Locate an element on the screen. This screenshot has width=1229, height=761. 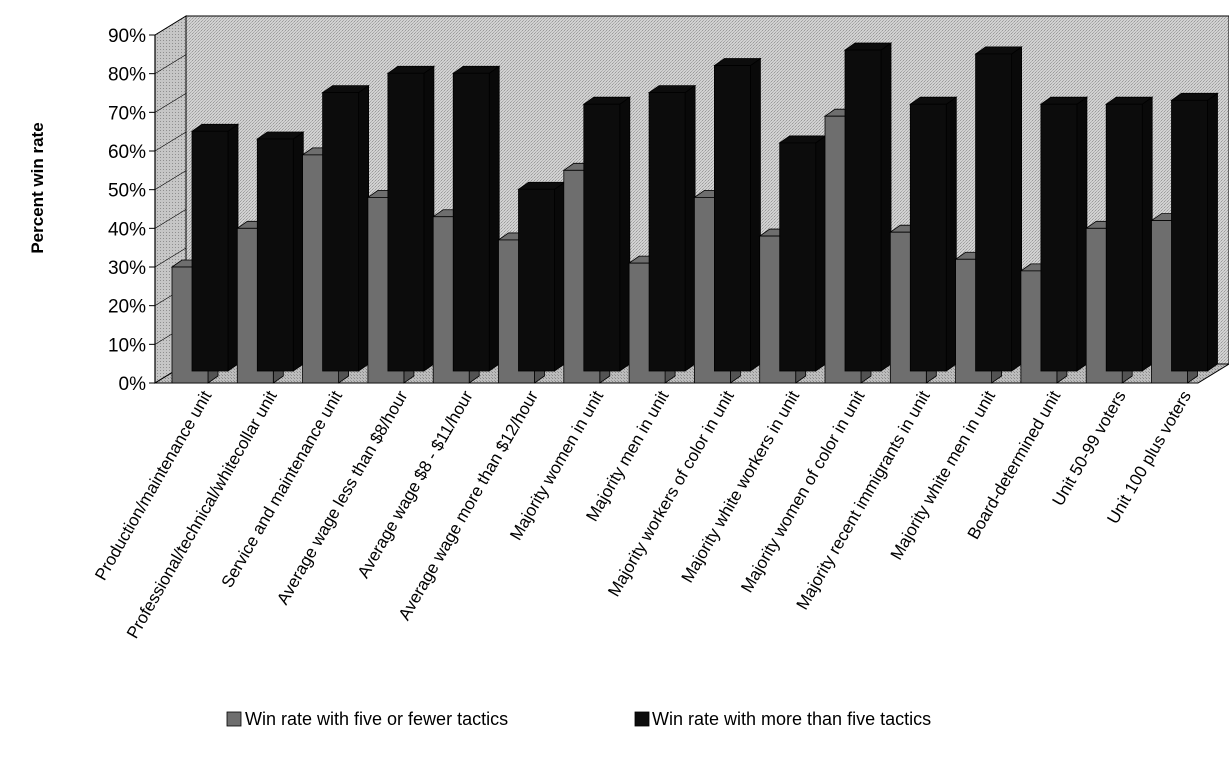
y-tick-label: 30% is located at coordinates (127, 268).